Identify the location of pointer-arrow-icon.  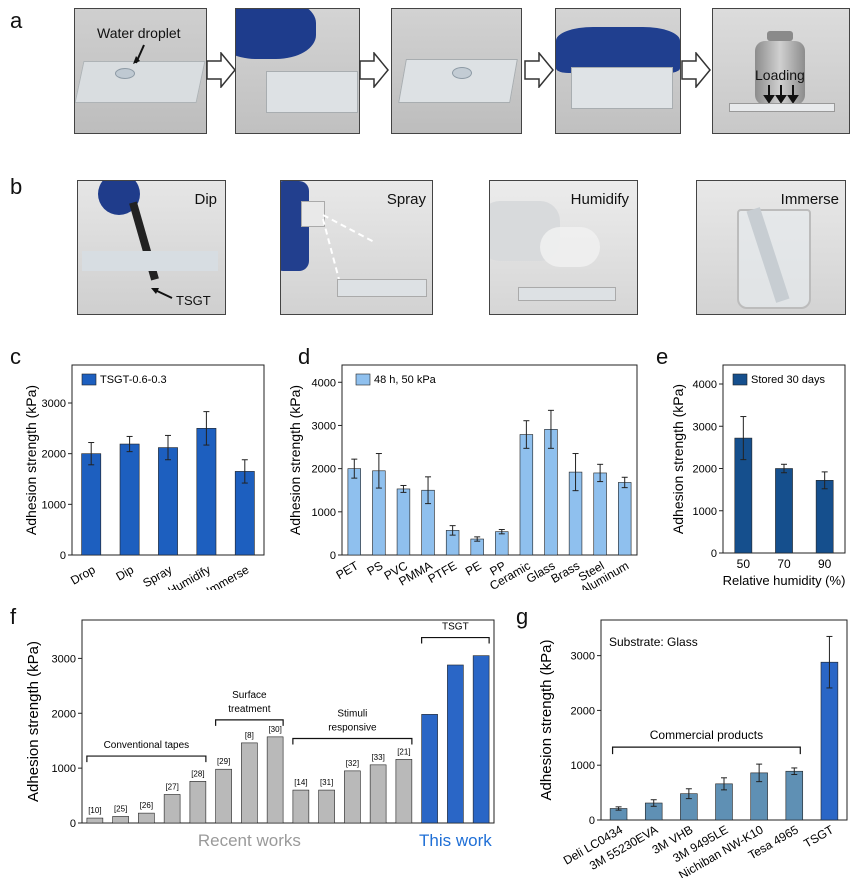
(162, 293).